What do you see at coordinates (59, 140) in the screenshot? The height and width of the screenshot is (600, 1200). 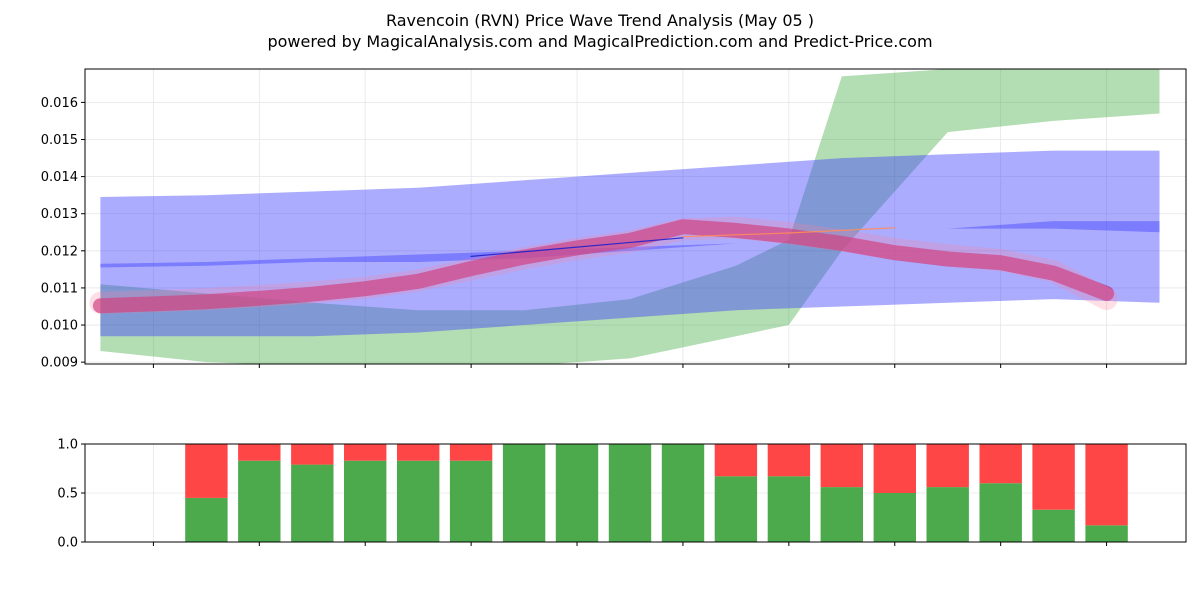 I see `y-tick-label: 0.015` at bounding box center [59, 140].